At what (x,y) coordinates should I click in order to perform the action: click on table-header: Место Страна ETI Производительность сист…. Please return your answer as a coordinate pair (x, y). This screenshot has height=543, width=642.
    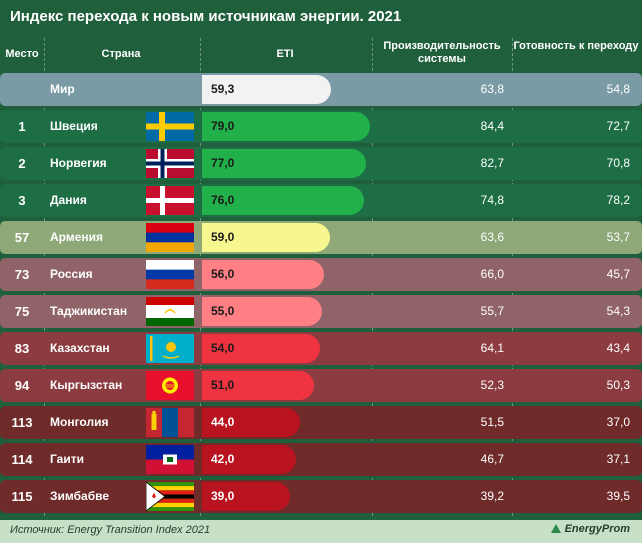
    Looking at the image, I should click on (321, 54).